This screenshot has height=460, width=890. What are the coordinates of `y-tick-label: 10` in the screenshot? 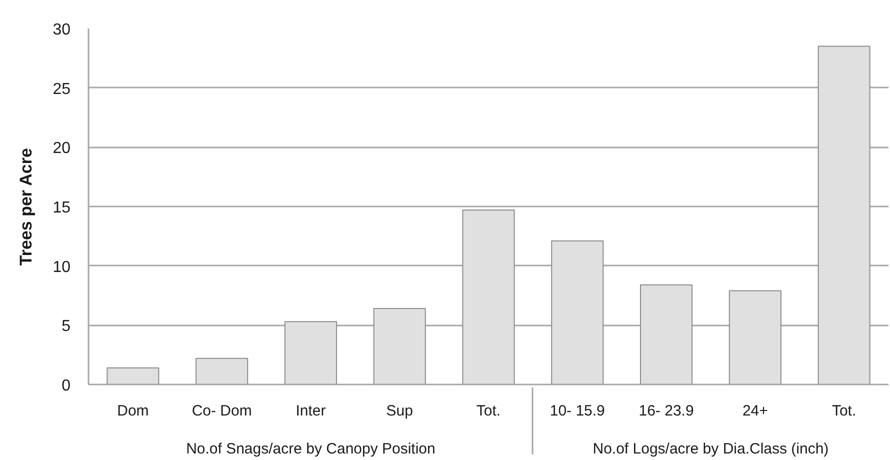 It's located at (61, 267).